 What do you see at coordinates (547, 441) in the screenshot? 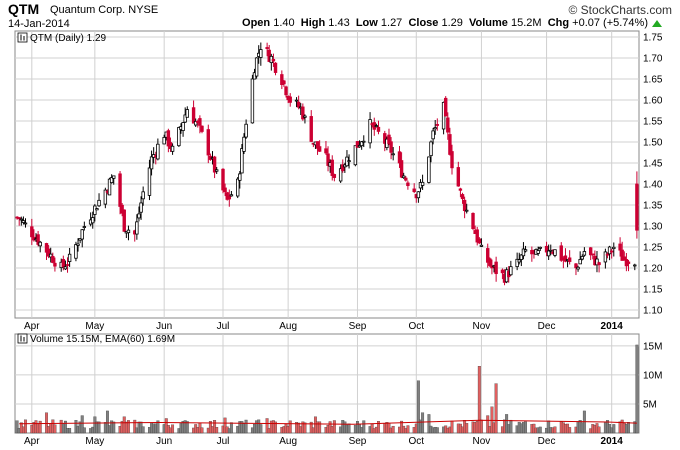
I see `volume-x-tick-label: Dec` at bounding box center [547, 441].